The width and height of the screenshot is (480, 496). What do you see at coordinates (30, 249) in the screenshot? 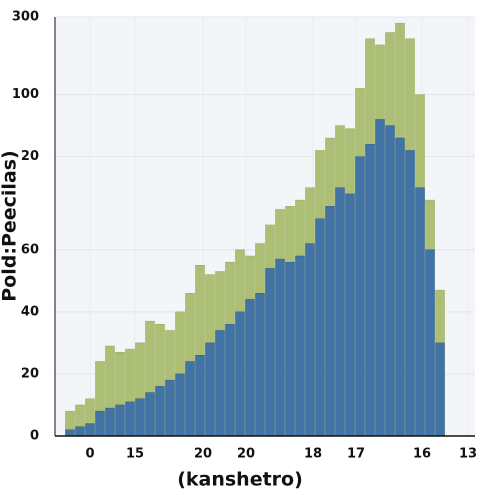
I see `y-tick-label: 60` at bounding box center [30, 249].